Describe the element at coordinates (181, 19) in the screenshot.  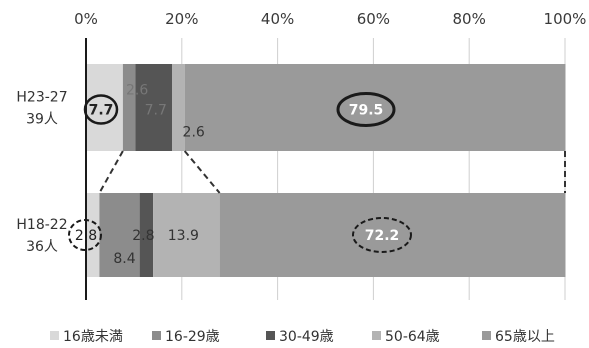
I see `x-tick-label: 20%` at that location.